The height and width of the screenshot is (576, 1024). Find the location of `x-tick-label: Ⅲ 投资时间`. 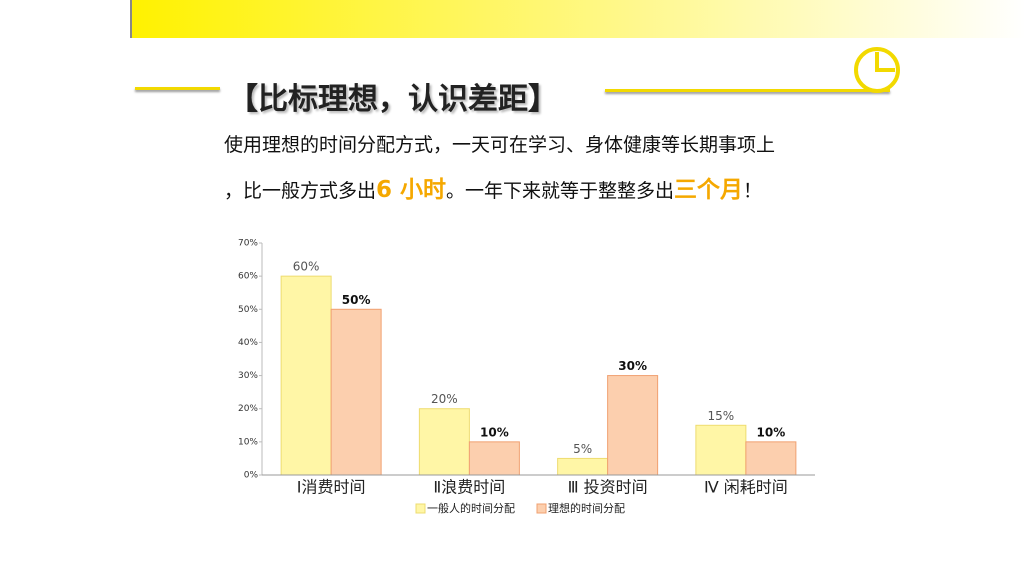

x-tick-label: Ⅲ 投资时间 is located at coordinates (608, 487).